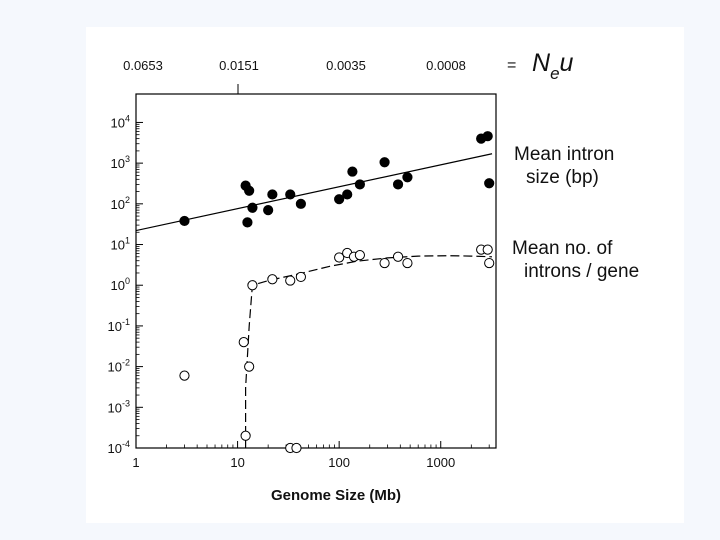 The height and width of the screenshot is (540, 720). Describe the element at coordinates (237, 462) in the screenshot. I see `x-tick-label: 10` at that location.